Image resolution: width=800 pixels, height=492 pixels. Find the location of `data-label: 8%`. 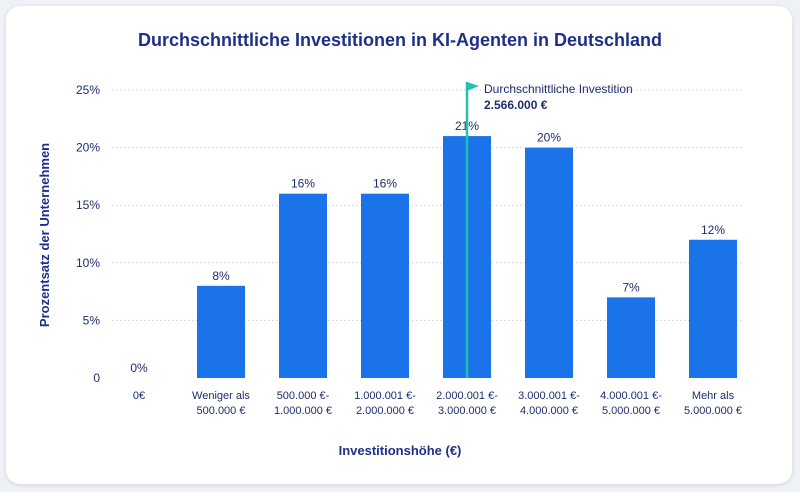

data-label: 8% is located at coordinates (221, 276).